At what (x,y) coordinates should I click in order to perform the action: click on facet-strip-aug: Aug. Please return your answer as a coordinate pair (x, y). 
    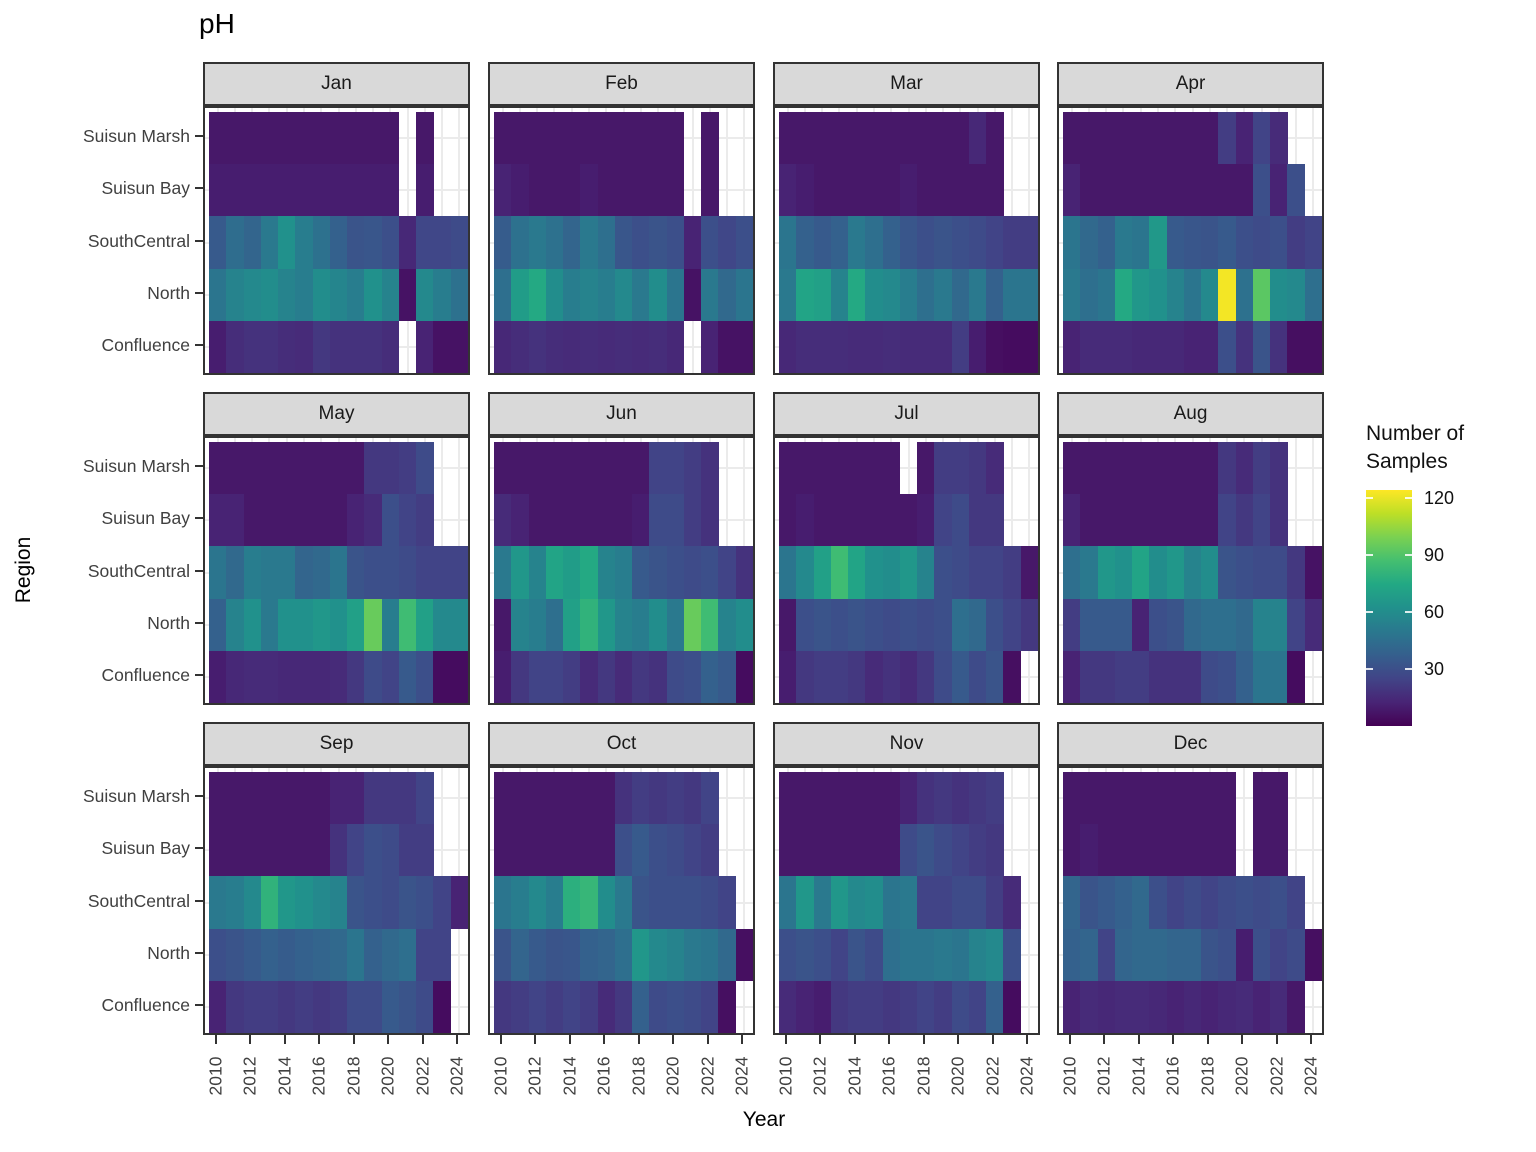
    Looking at the image, I should click on (1190, 414).